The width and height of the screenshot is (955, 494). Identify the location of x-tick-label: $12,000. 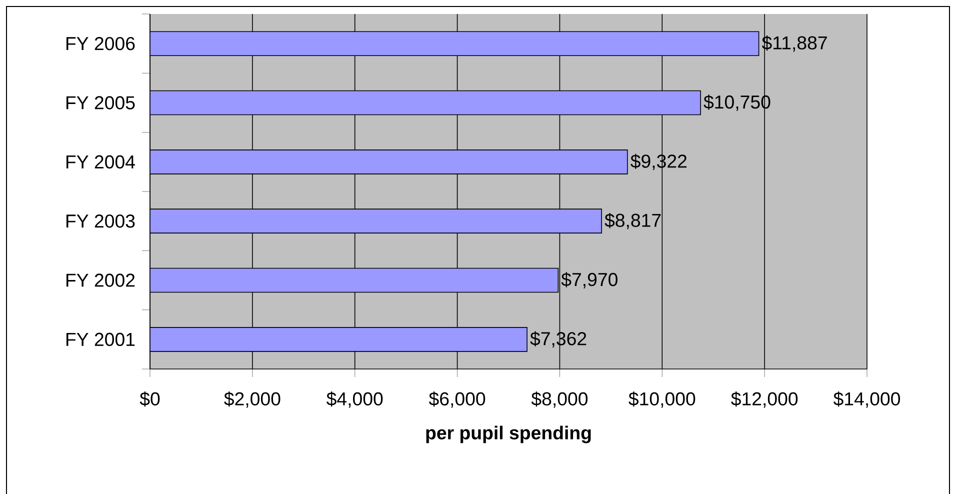
(764, 399).